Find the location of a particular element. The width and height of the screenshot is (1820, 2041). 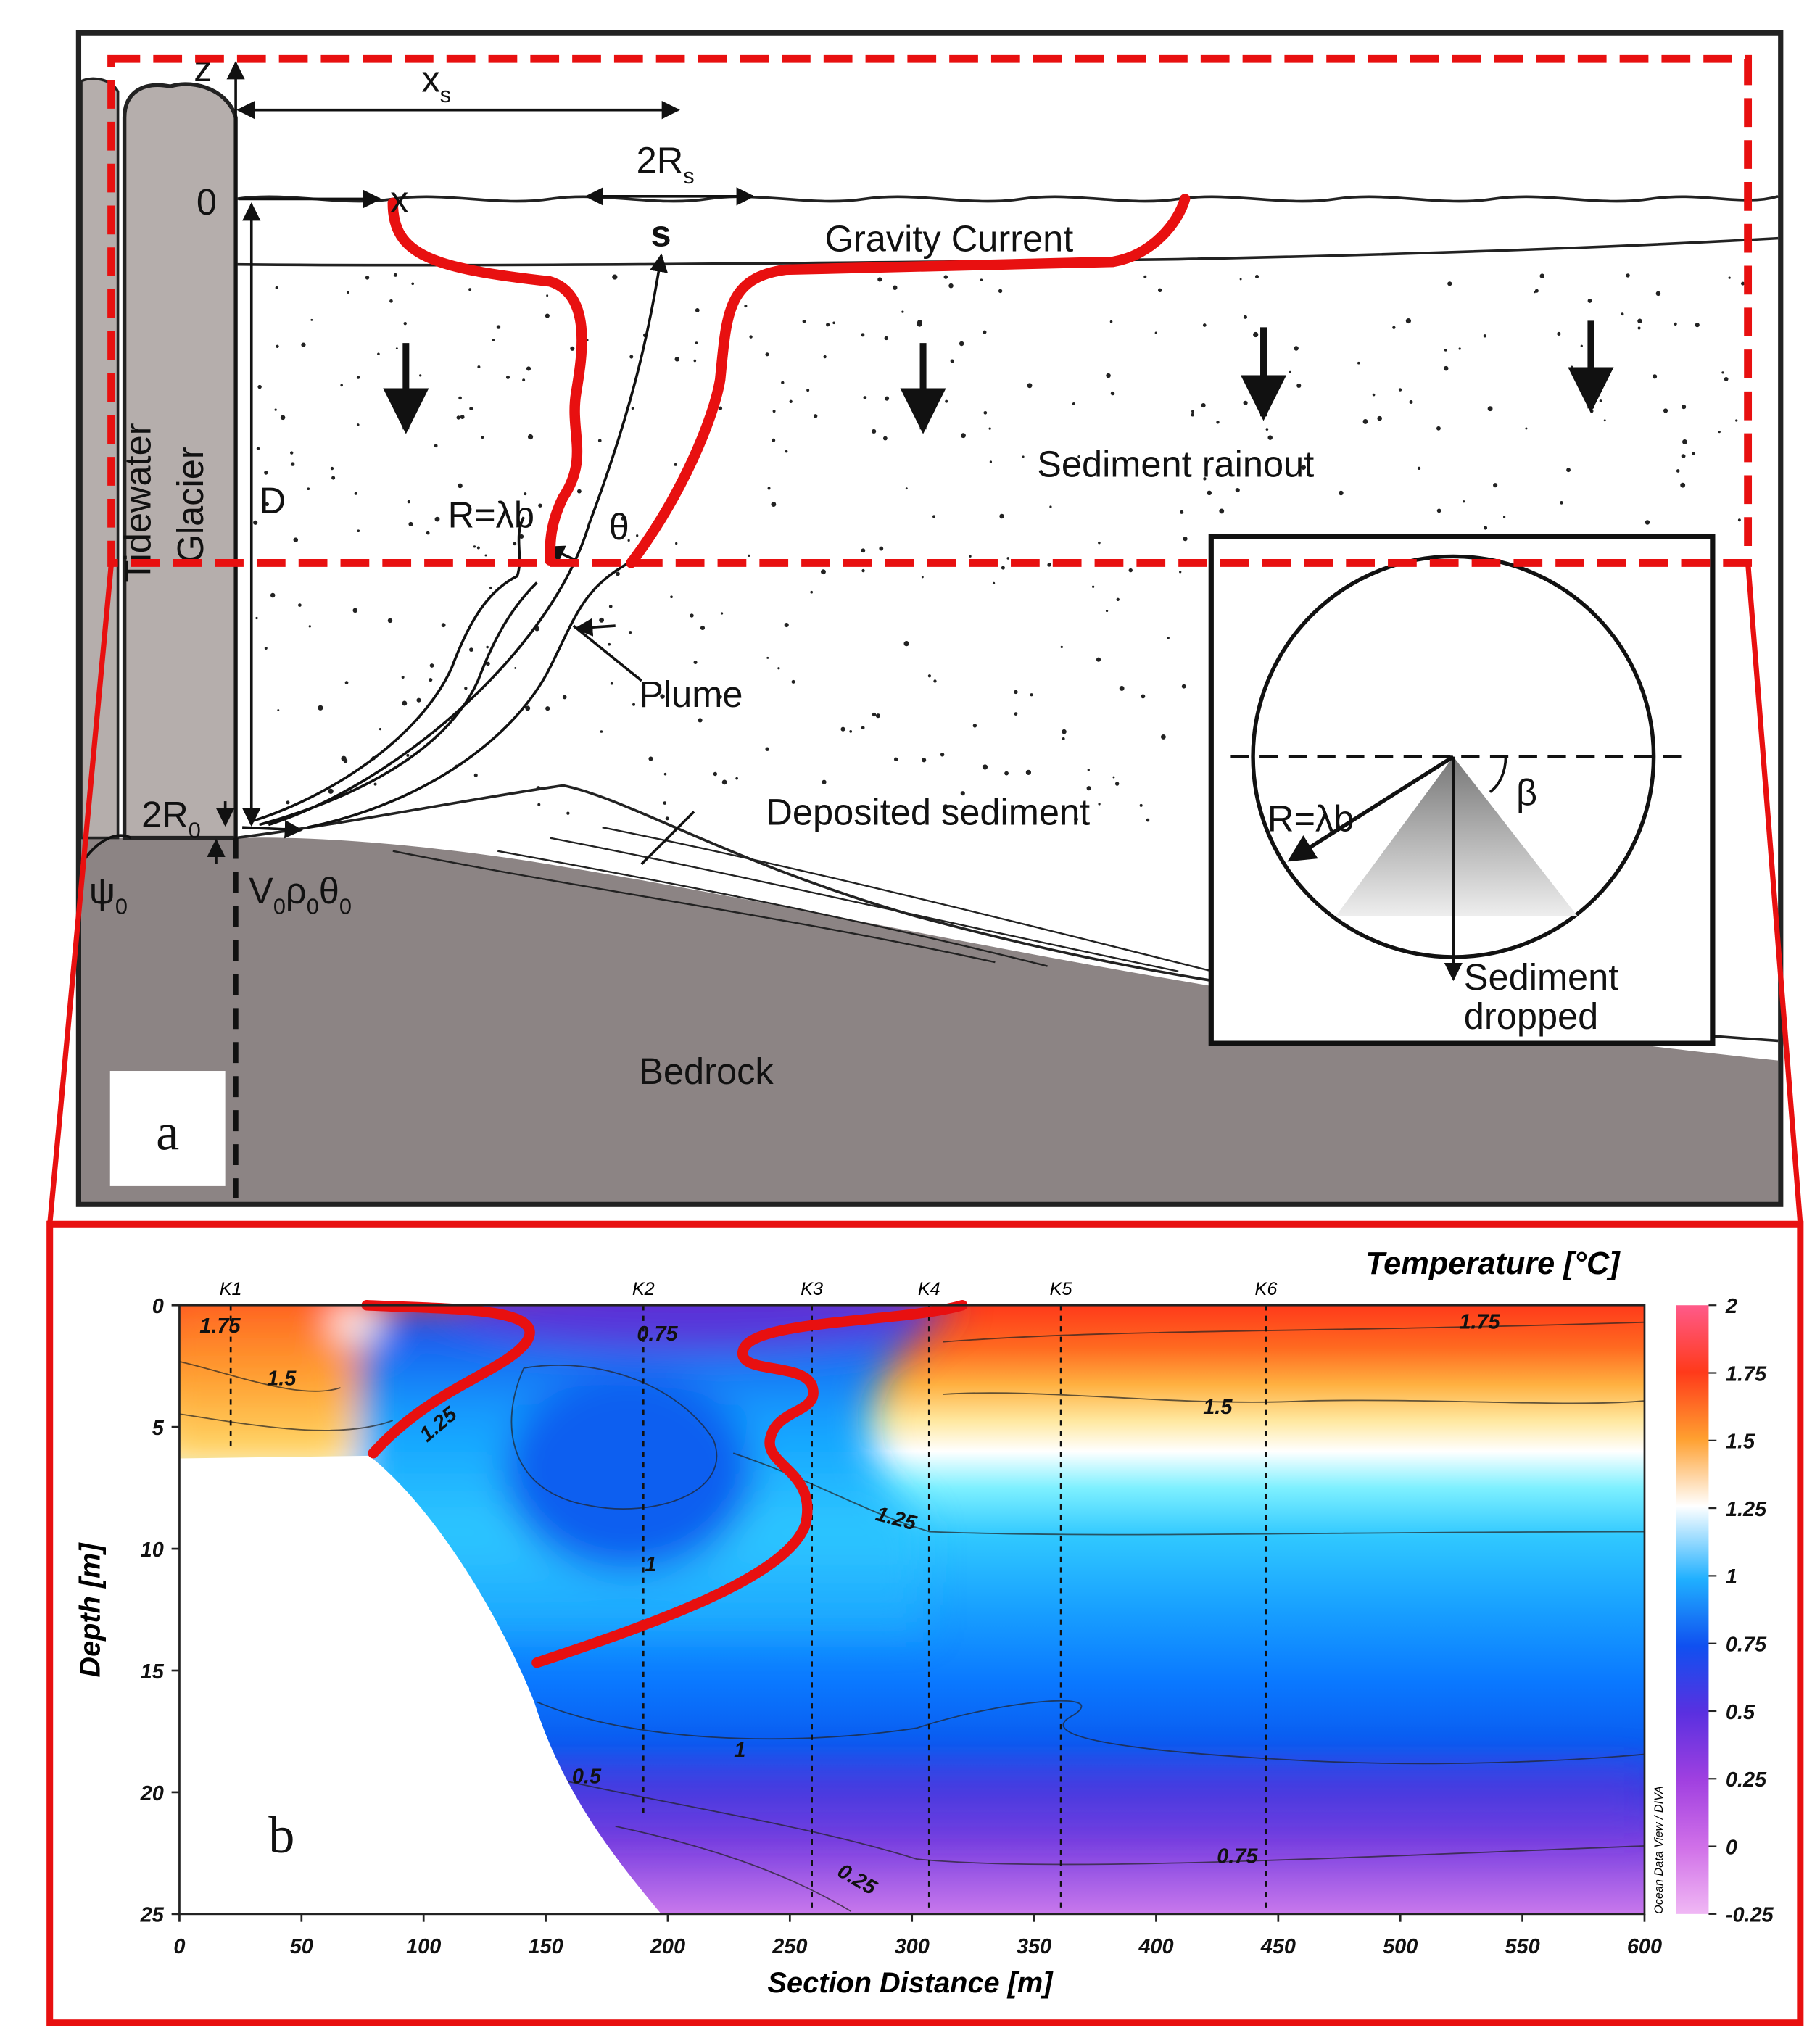

sediment-dropped-label: dropped is located at coordinates (1531, 1016).